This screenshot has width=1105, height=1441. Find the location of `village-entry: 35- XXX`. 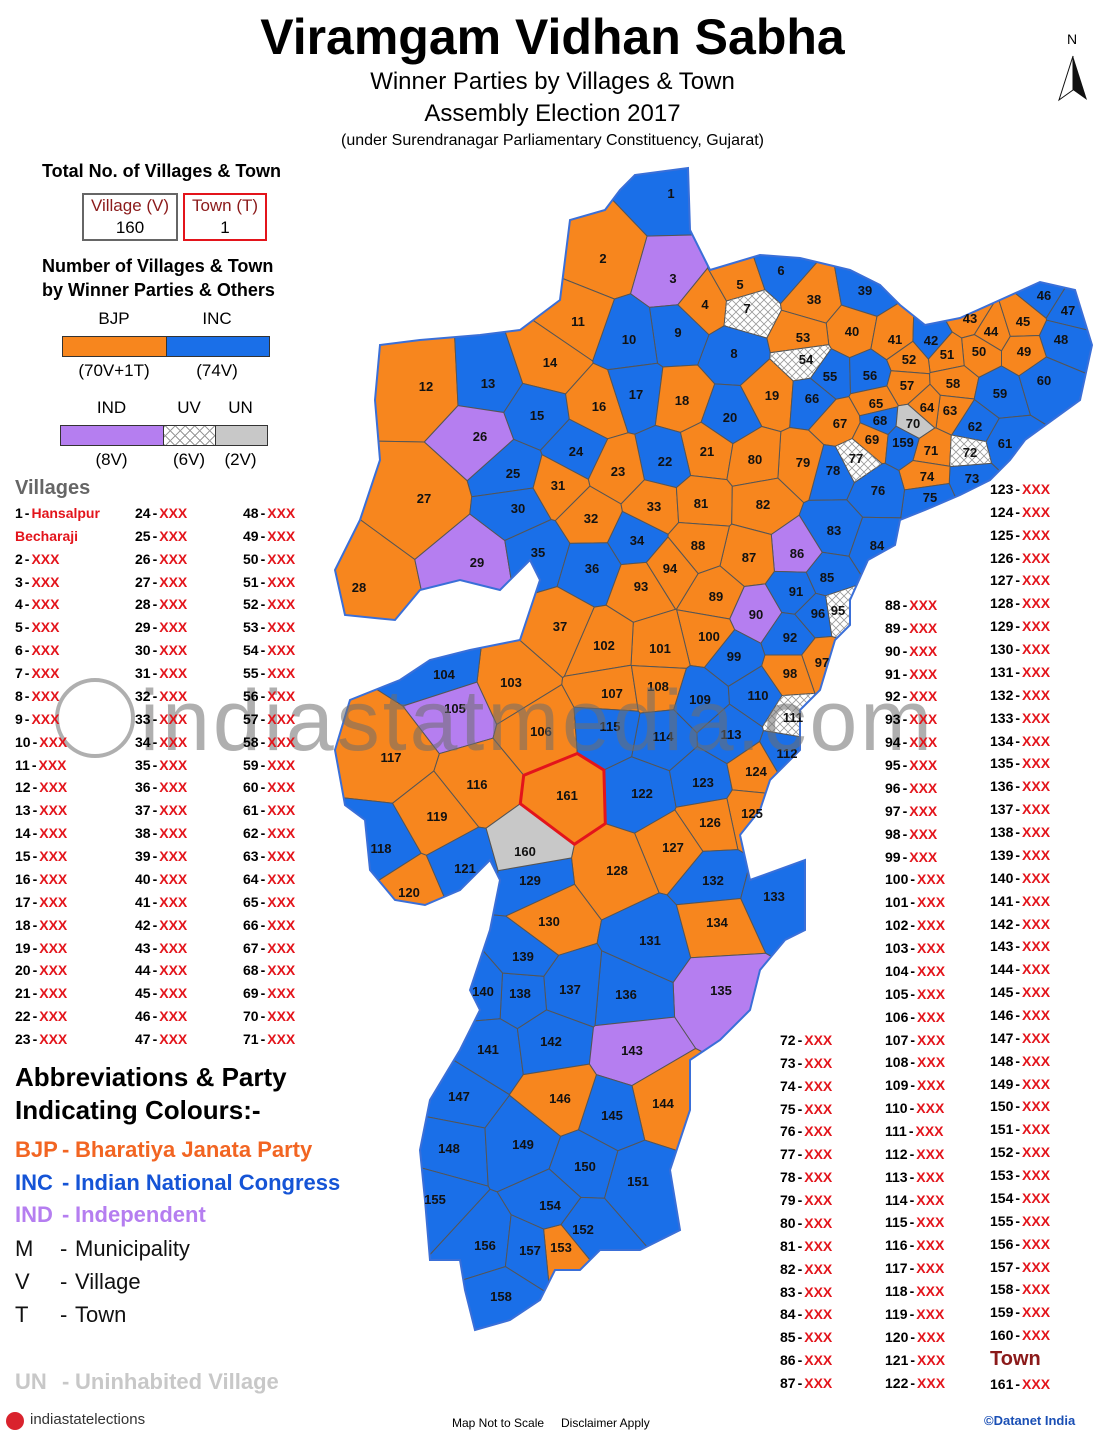

village-entry: 35- XXX is located at coordinates (161, 765).